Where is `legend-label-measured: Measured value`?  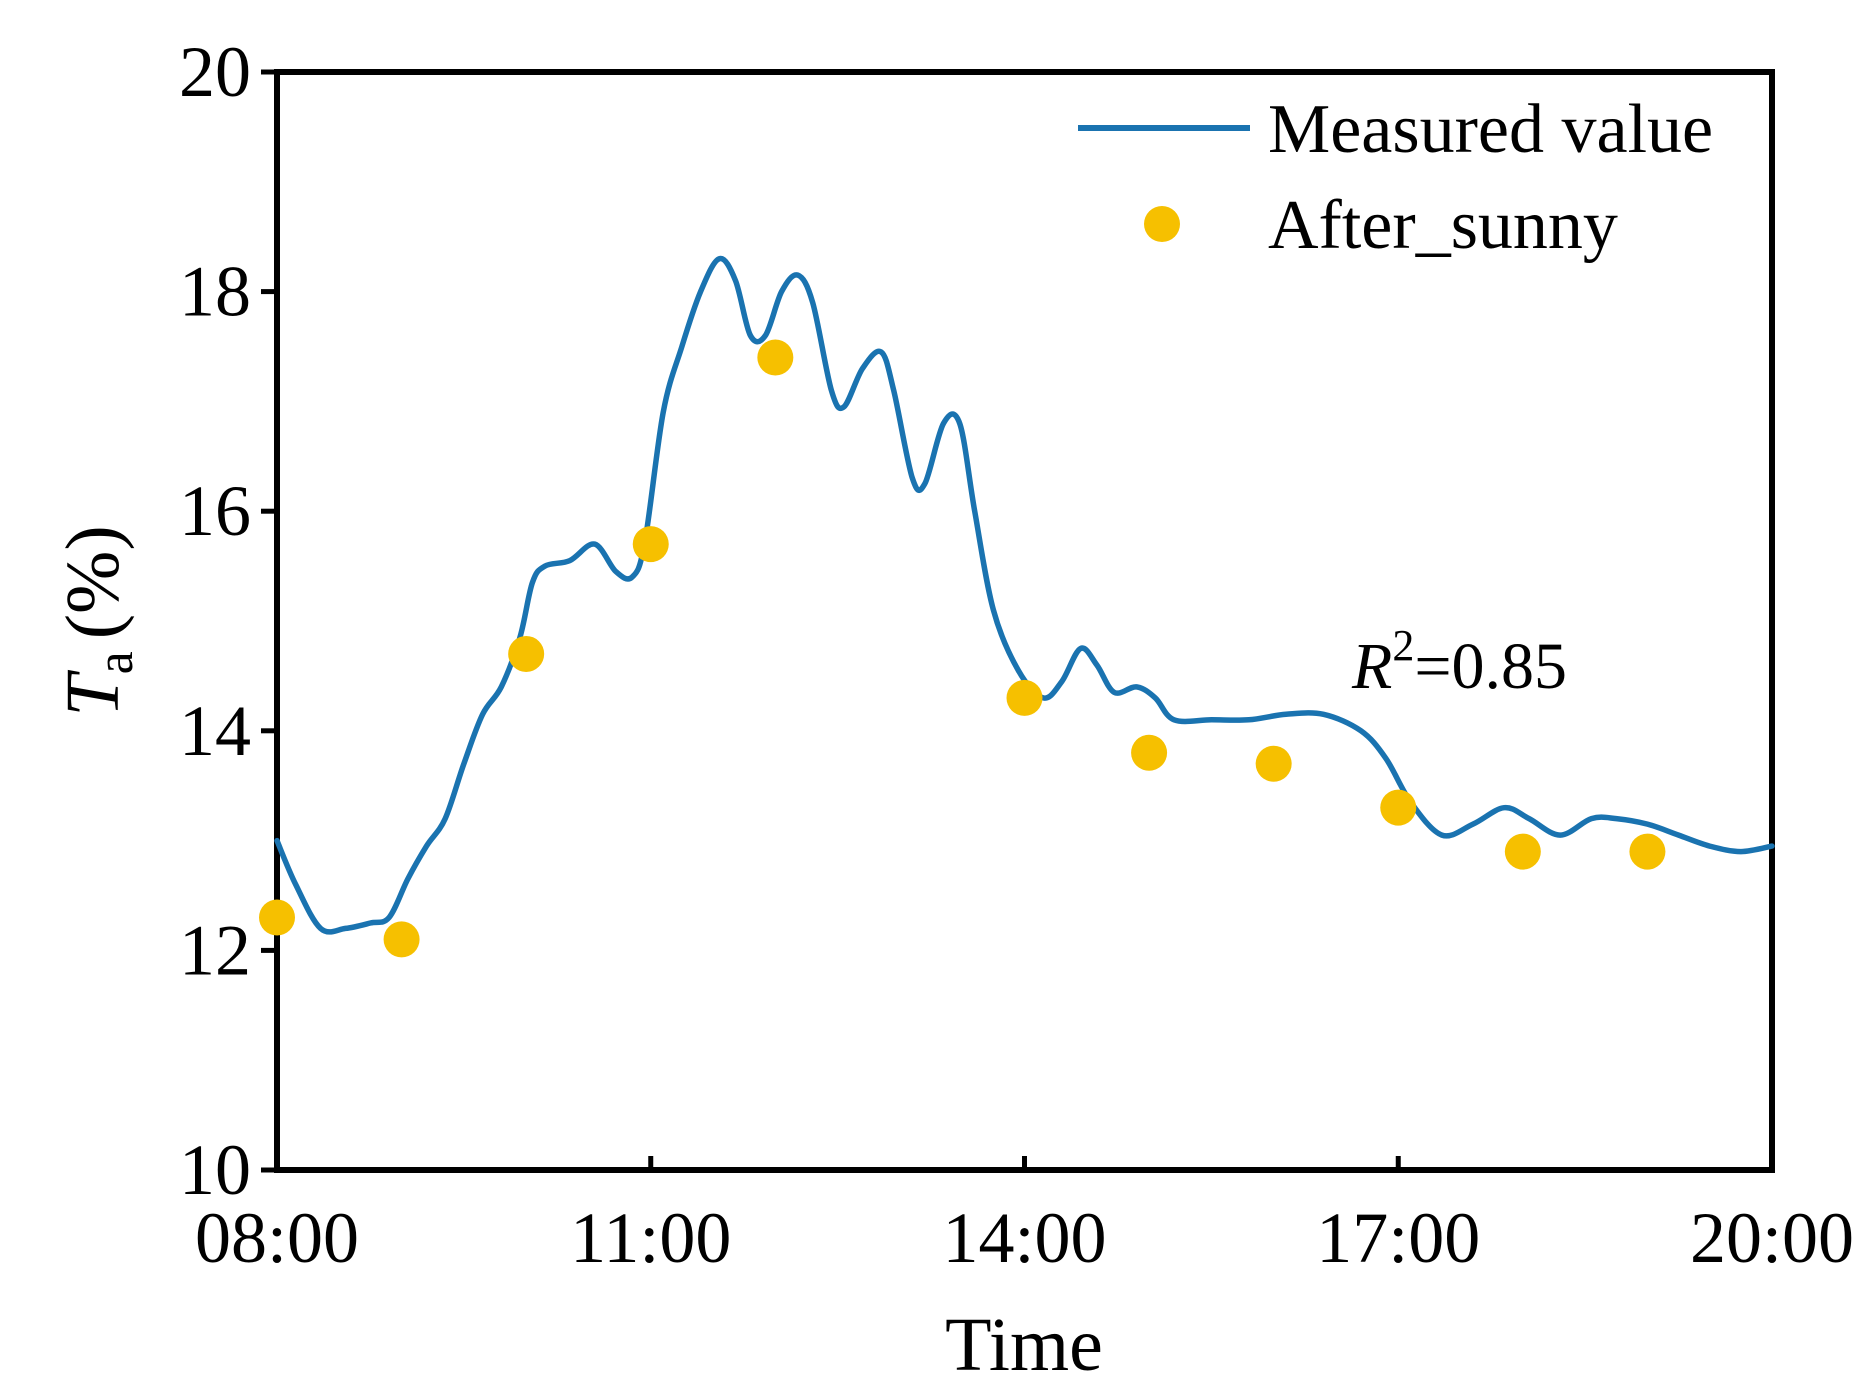
legend-label-measured: Measured value is located at coordinates (1490, 129).